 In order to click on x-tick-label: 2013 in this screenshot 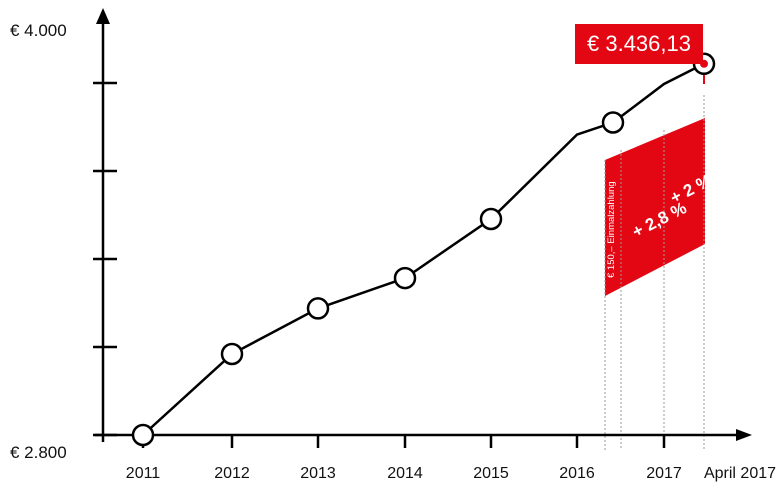, I will do `click(318, 473)`.